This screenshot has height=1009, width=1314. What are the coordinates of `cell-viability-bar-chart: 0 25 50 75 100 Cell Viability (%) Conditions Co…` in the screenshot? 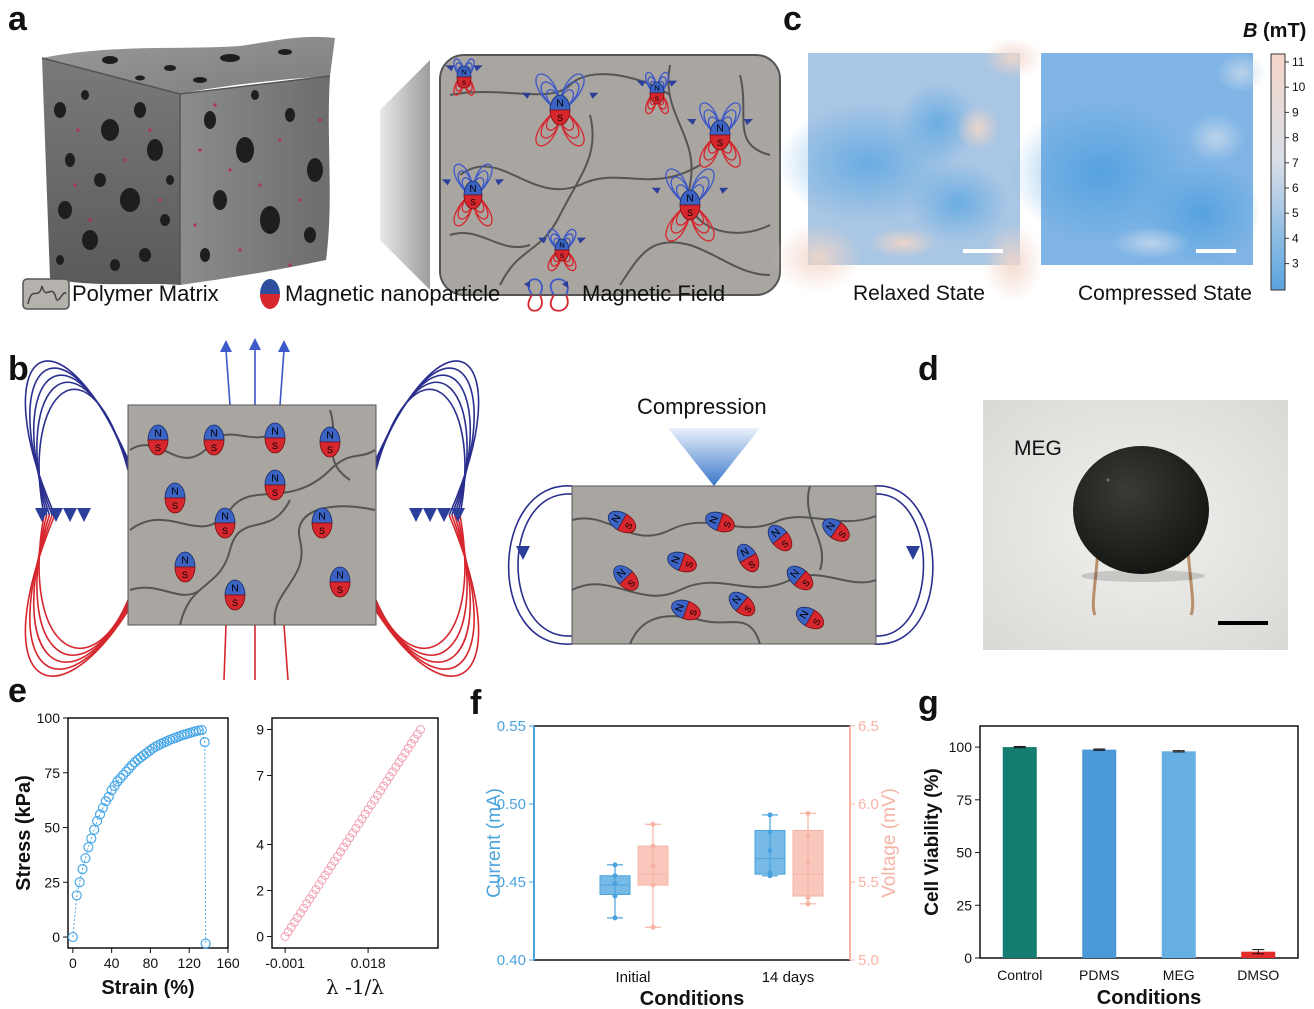 It's located at (1110, 867).